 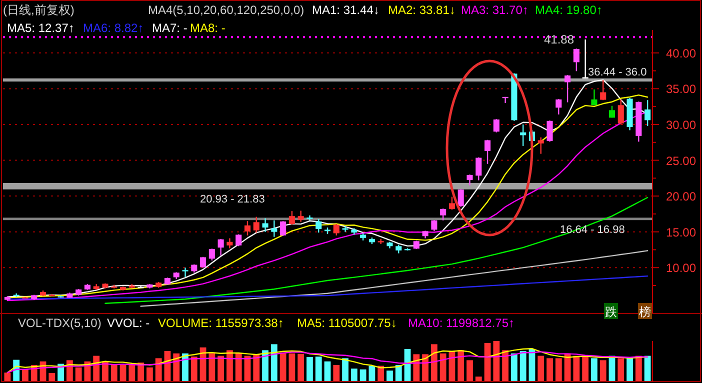 What do you see at coordinates (681, 53) in the screenshot?
I see `y-tick-label: 40.00` at bounding box center [681, 53].